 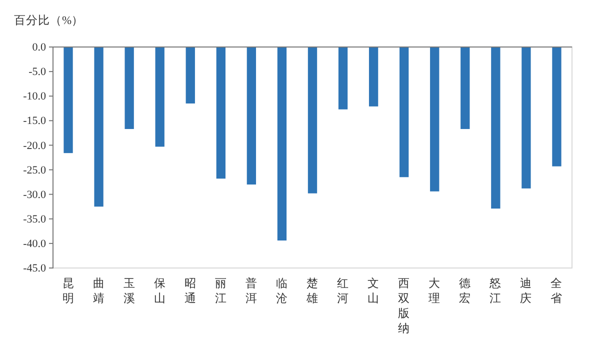 I want to click on x-tick-label: 西双版纳, so click(x=404, y=306).